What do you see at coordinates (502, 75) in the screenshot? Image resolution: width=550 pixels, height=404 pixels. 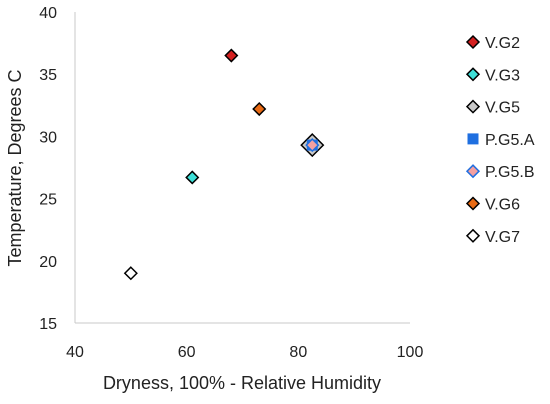 I see `legend-label: V.G3` at bounding box center [502, 75].